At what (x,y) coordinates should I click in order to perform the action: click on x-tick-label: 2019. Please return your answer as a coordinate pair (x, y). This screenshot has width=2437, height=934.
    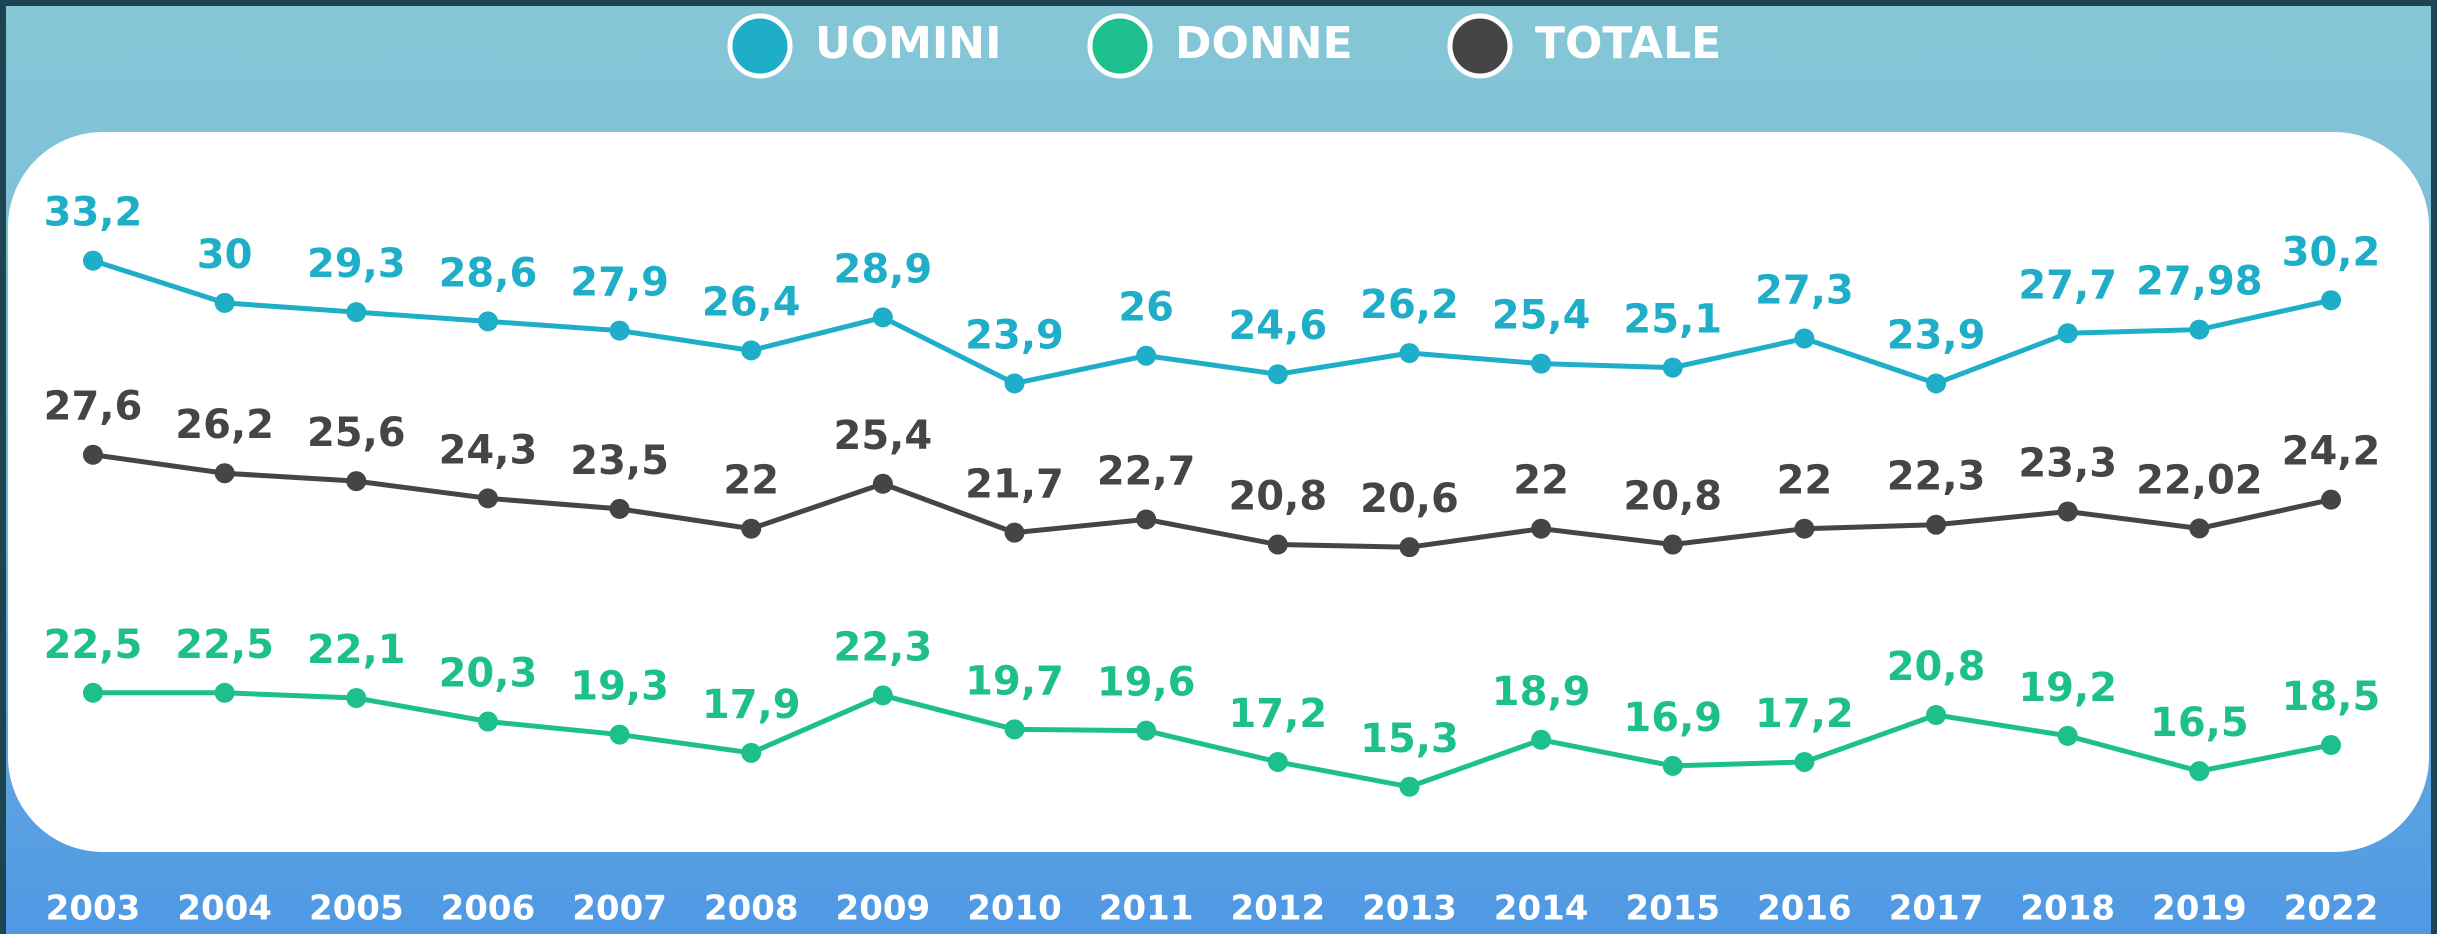
    Looking at the image, I should click on (2199, 909).